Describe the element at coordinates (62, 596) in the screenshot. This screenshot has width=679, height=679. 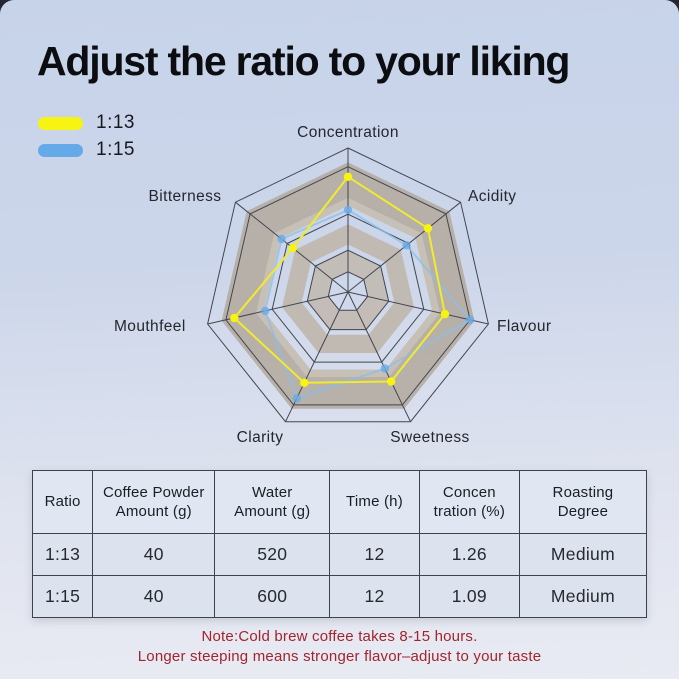
I see `cell-ratio: 1:15` at that location.